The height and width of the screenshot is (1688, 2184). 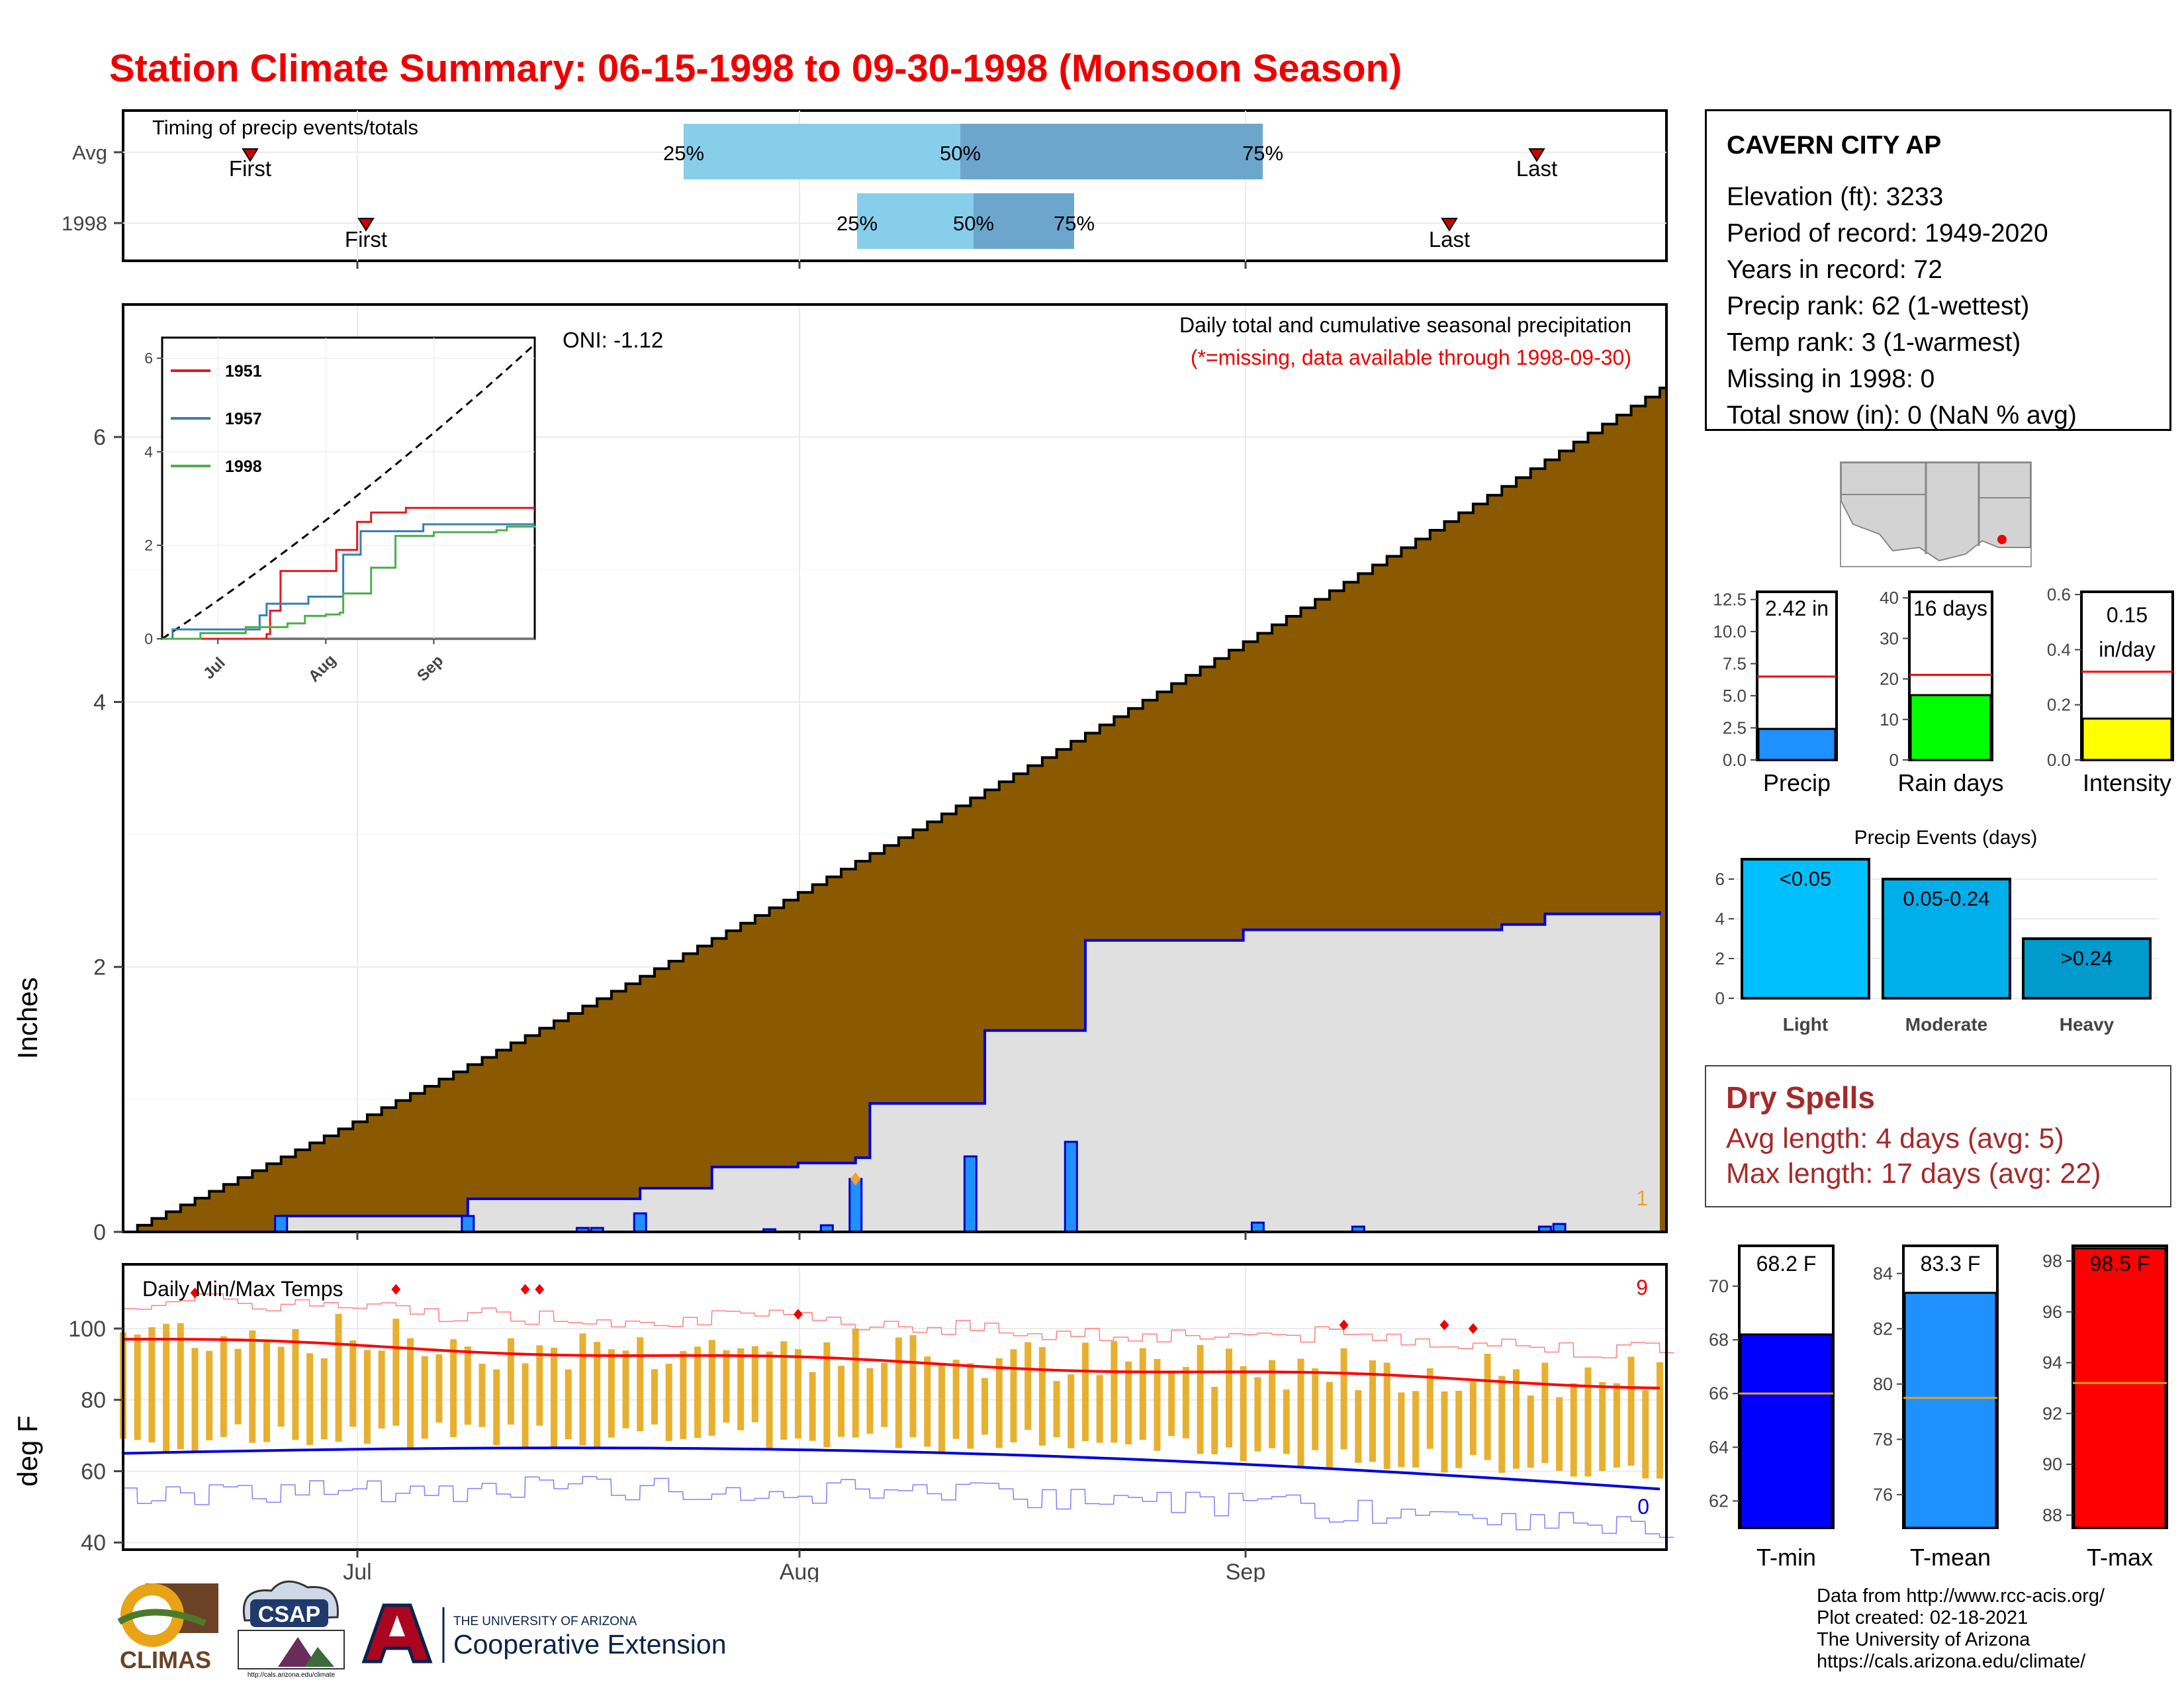 What do you see at coordinates (244, 419) in the screenshot?
I see `inset-legend-label: 1957` at bounding box center [244, 419].